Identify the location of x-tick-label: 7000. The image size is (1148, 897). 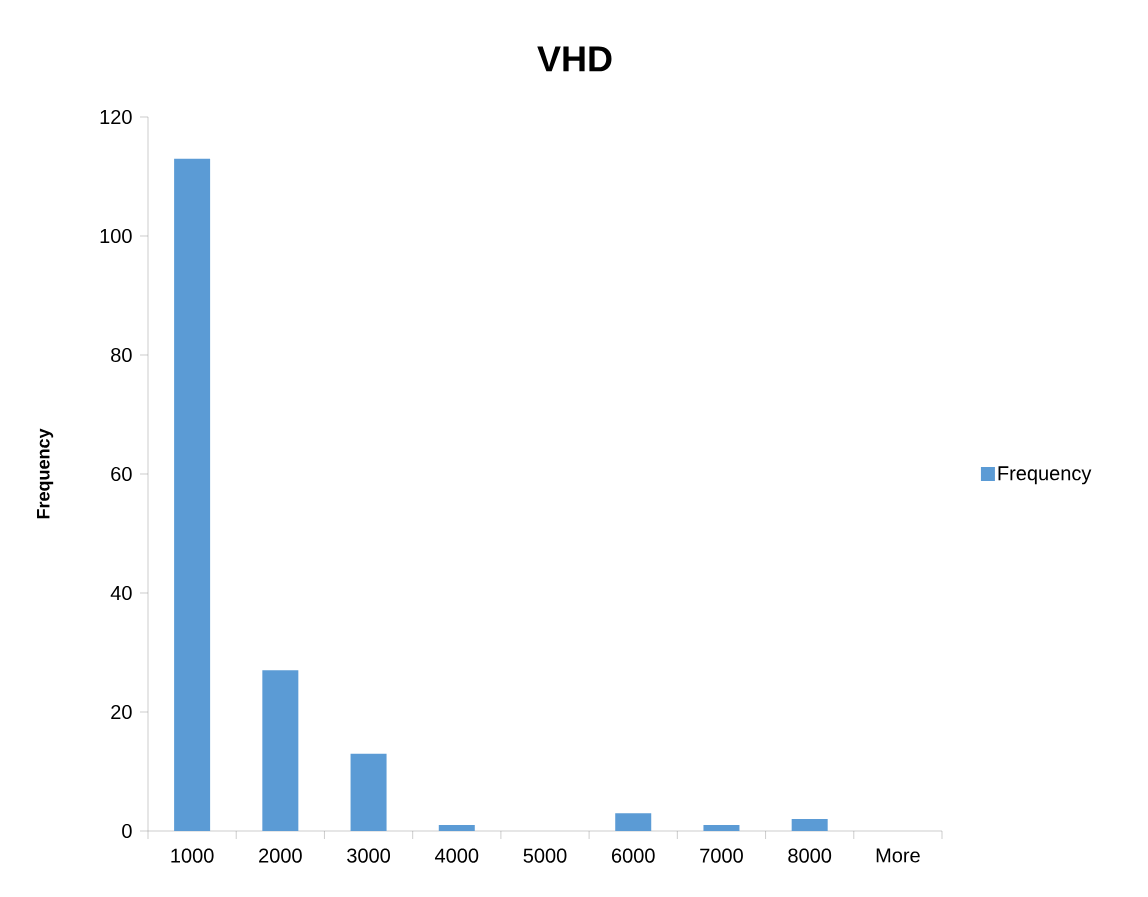
(721, 855).